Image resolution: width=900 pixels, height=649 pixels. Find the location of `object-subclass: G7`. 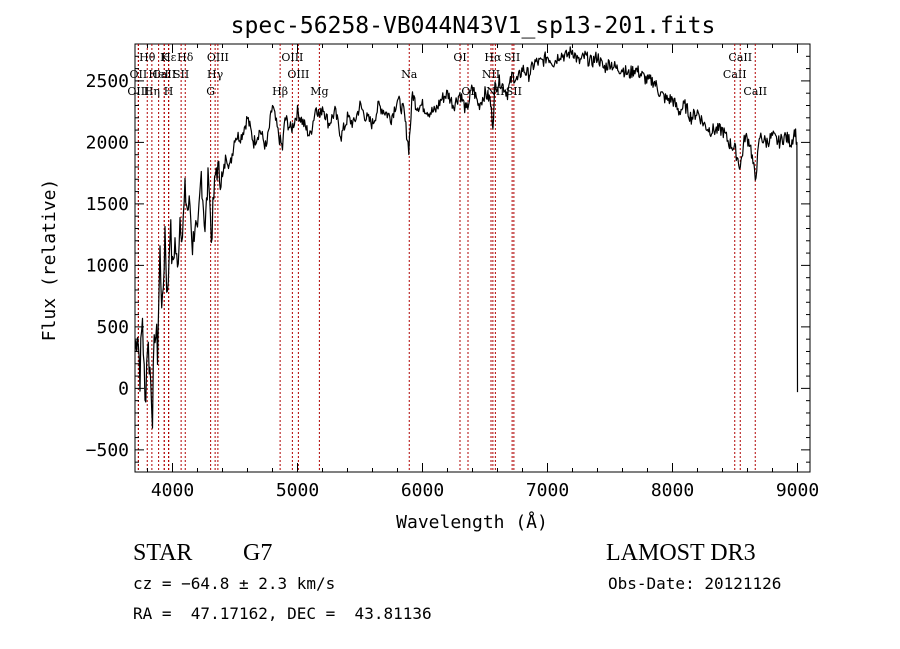

object-subclass: G7 is located at coordinates (258, 553).